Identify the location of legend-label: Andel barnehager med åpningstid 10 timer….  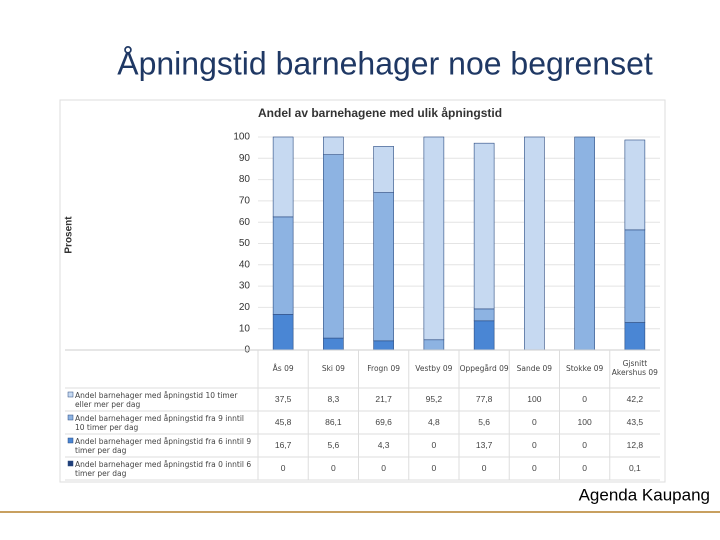
(156, 399).